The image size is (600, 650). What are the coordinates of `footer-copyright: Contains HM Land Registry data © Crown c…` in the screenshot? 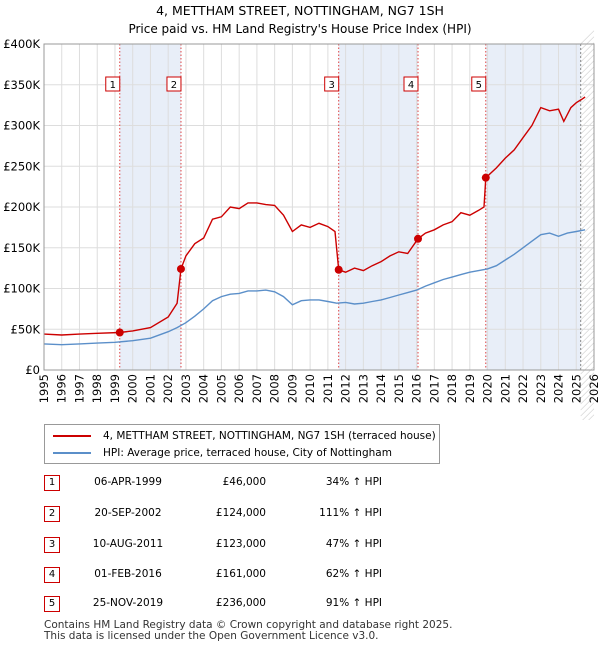 It's located at (248, 625).